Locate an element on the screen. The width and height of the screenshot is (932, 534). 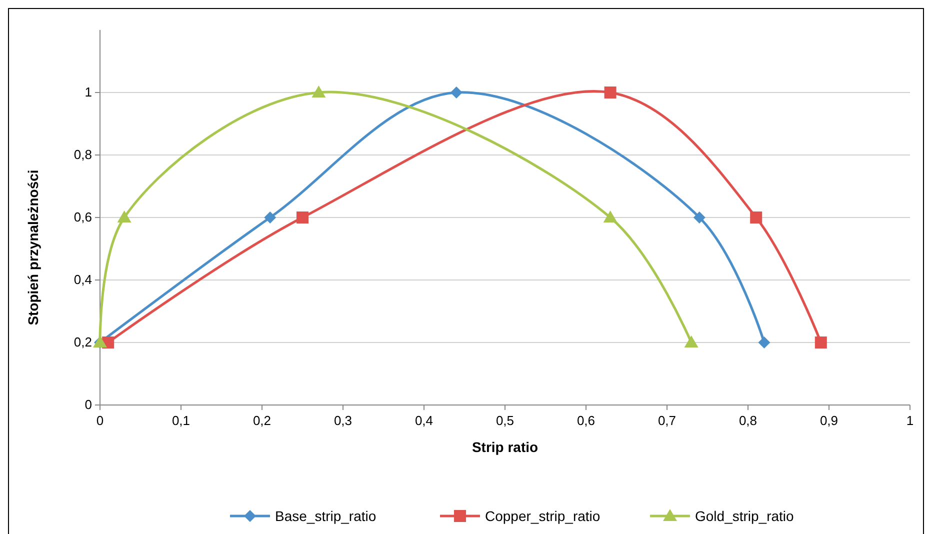
y-tick-label: 0,4 is located at coordinates (83, 279).